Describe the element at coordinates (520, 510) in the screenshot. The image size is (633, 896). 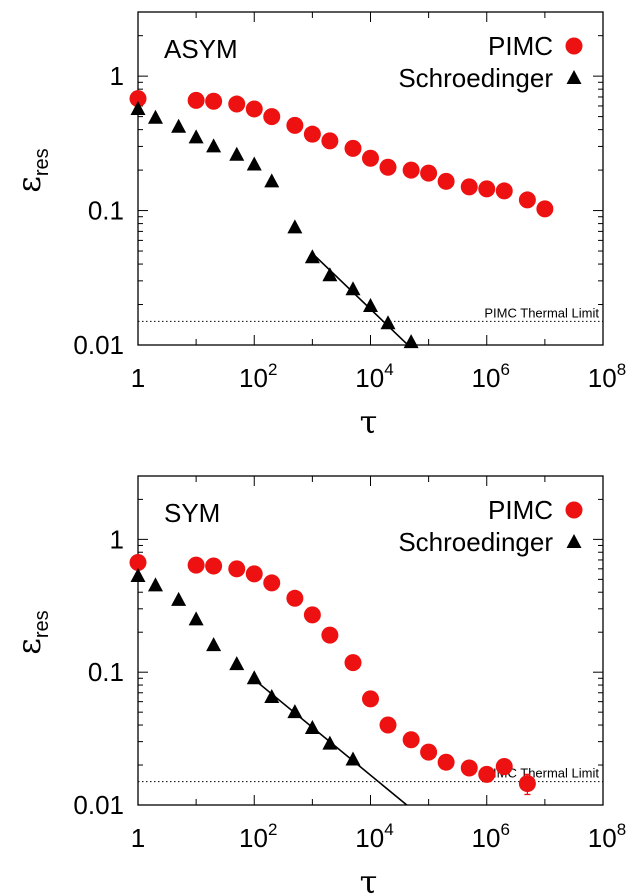
I see `legend-label-pimc: PIMC` at that location.